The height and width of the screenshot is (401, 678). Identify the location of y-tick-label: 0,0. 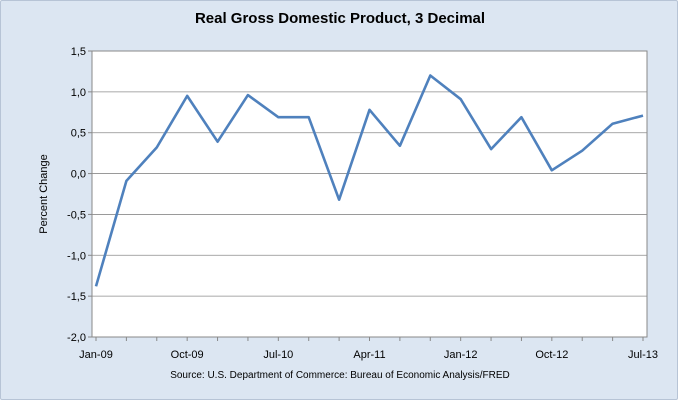
(78, 175).